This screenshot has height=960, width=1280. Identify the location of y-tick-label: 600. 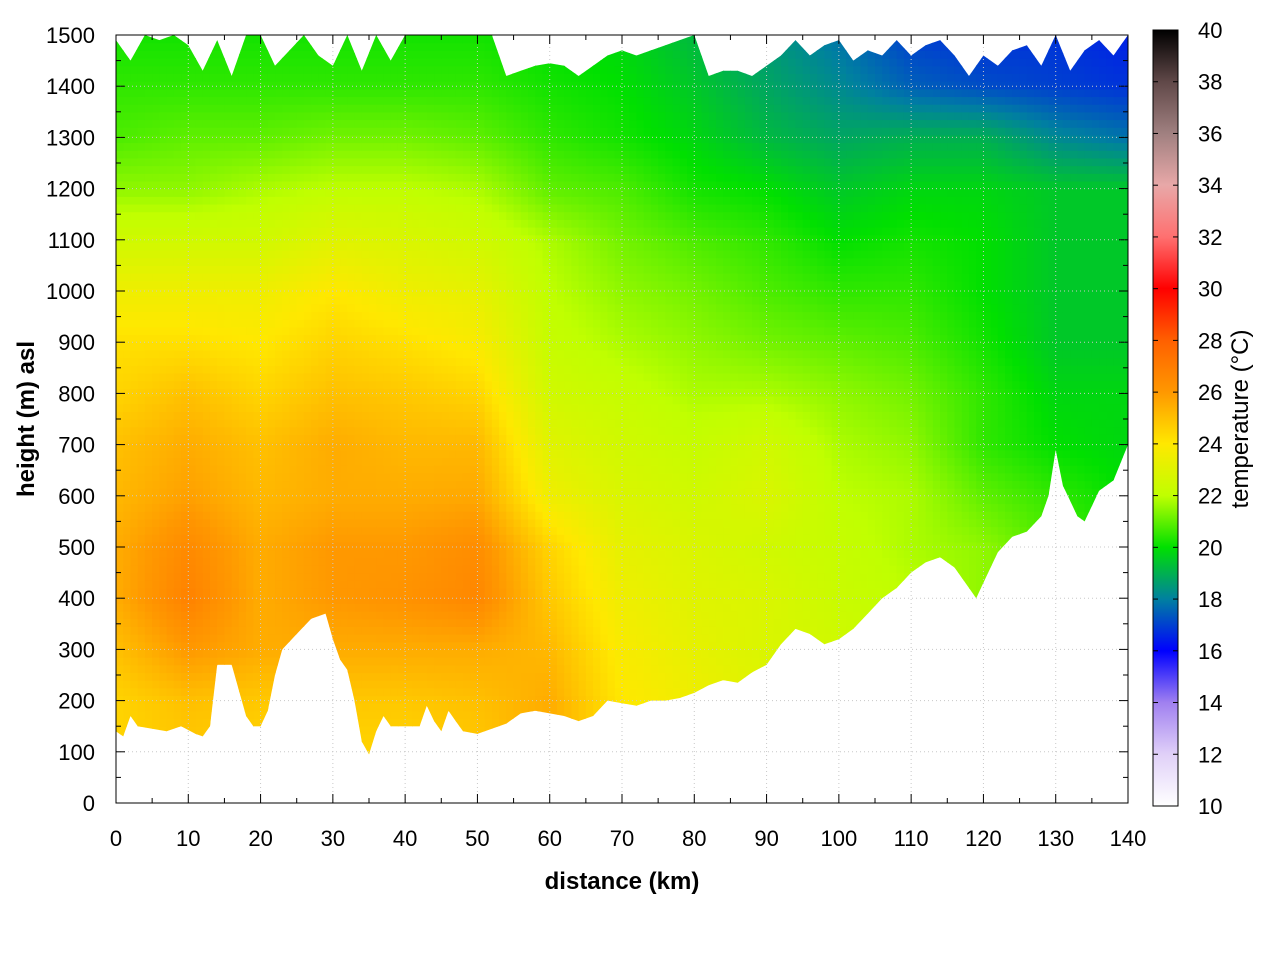
(76, 496).